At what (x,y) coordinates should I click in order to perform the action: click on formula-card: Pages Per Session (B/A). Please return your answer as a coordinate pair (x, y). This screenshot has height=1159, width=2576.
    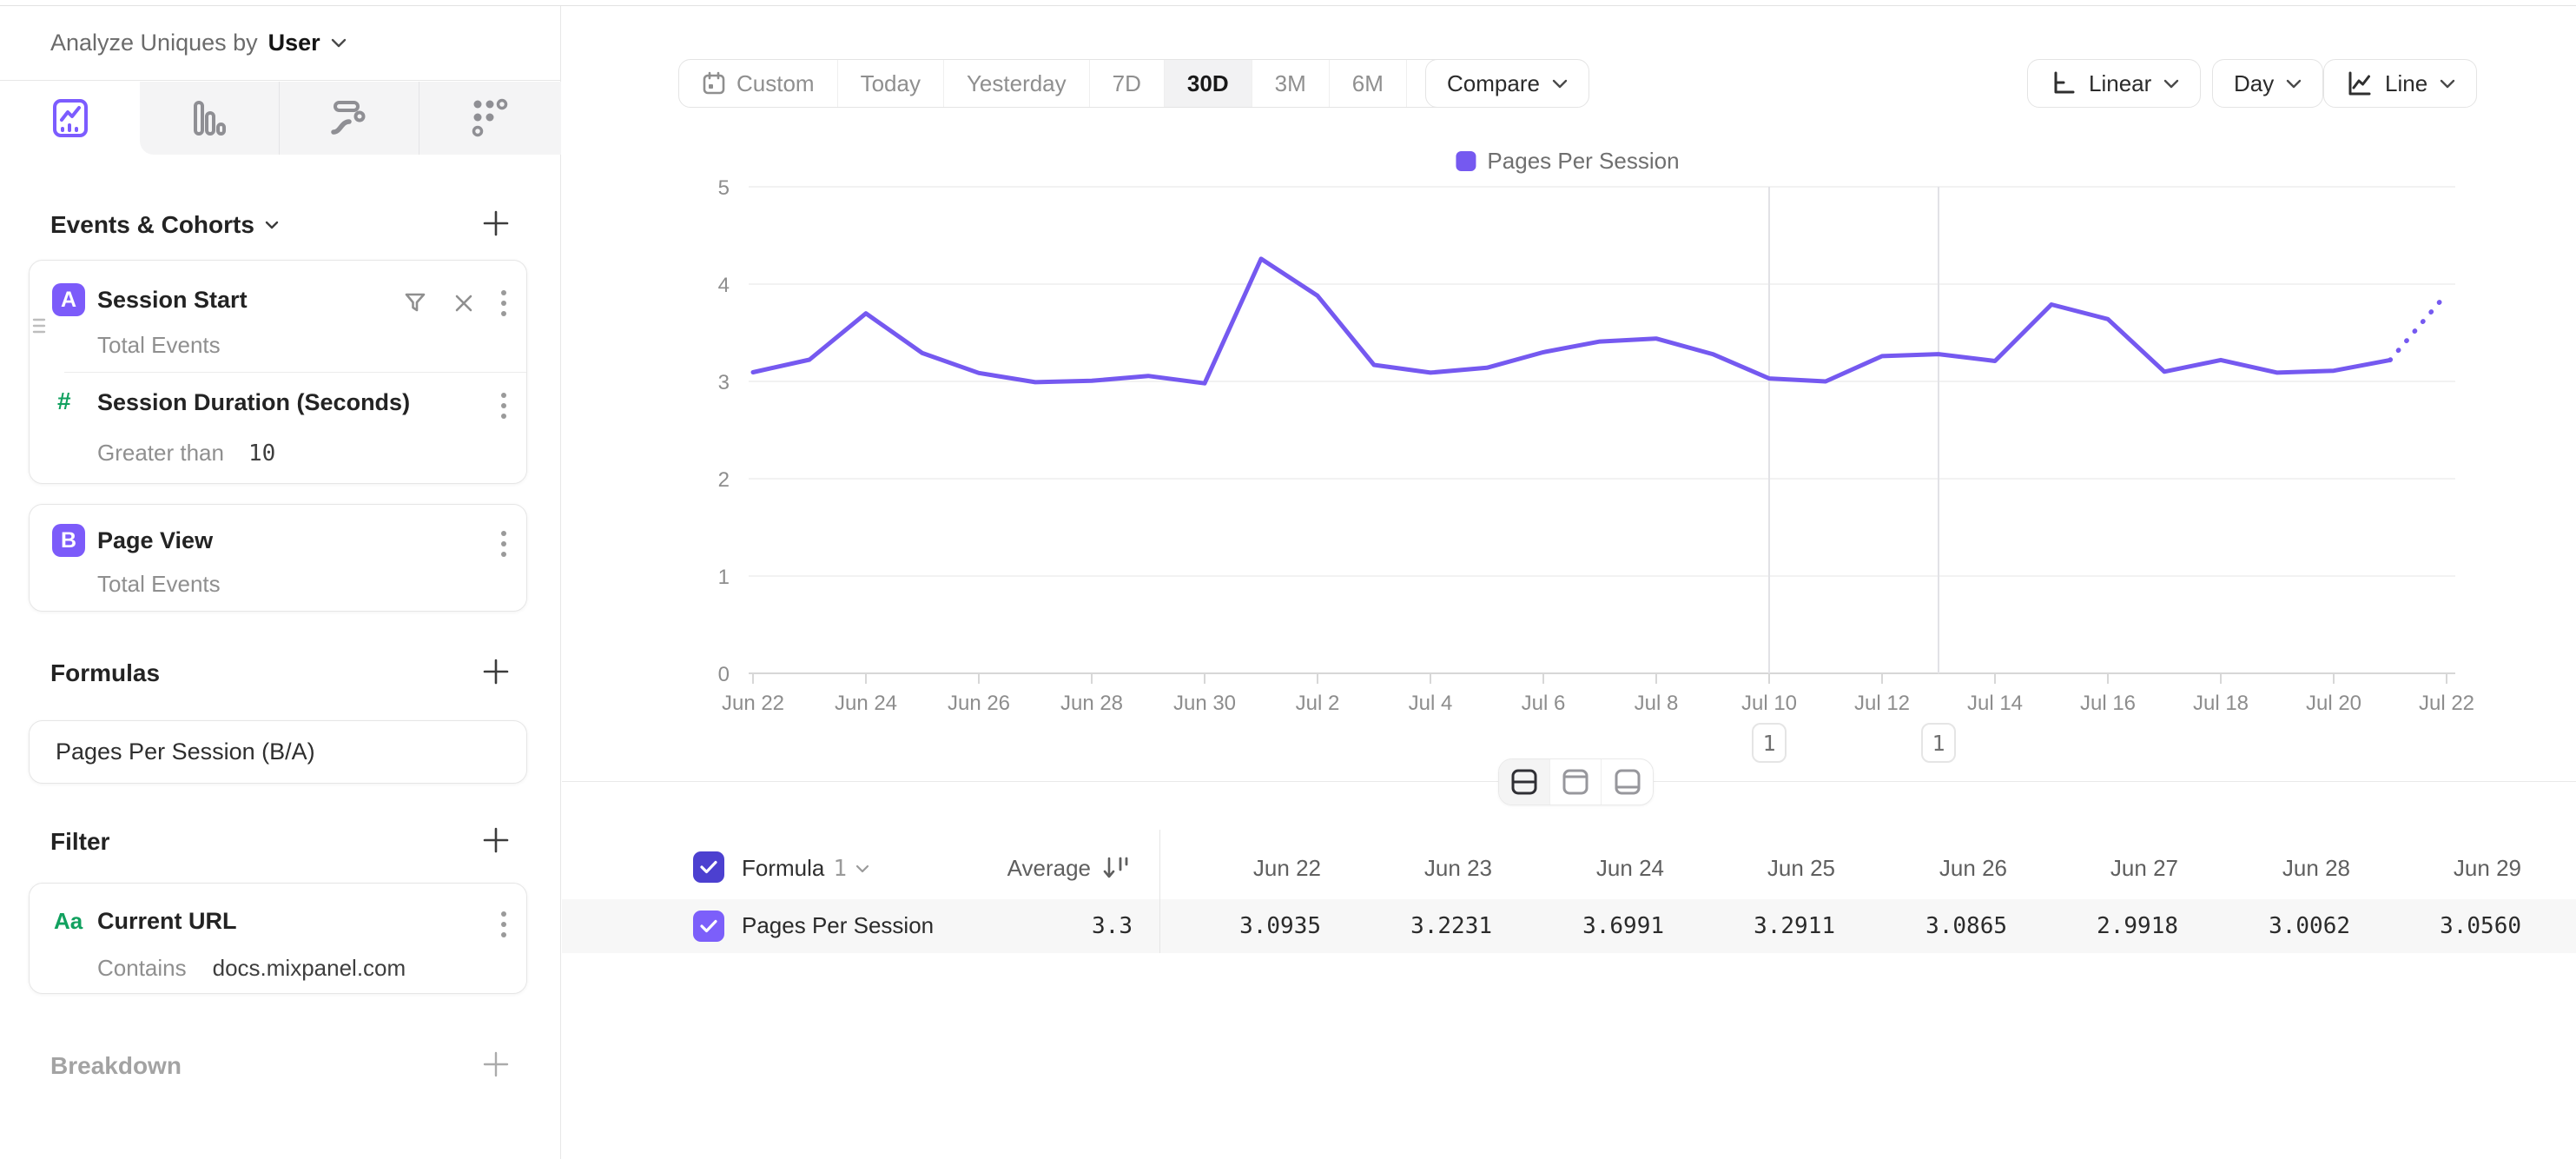
    Looking at the image, I should click on (278, 752).